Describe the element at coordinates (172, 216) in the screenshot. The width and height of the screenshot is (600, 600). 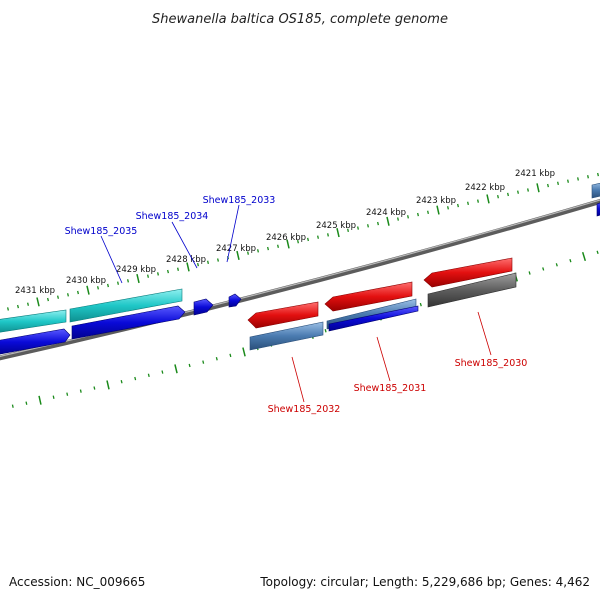
I see `gene-label-shew185-2034: Shew185_2034` at that location.